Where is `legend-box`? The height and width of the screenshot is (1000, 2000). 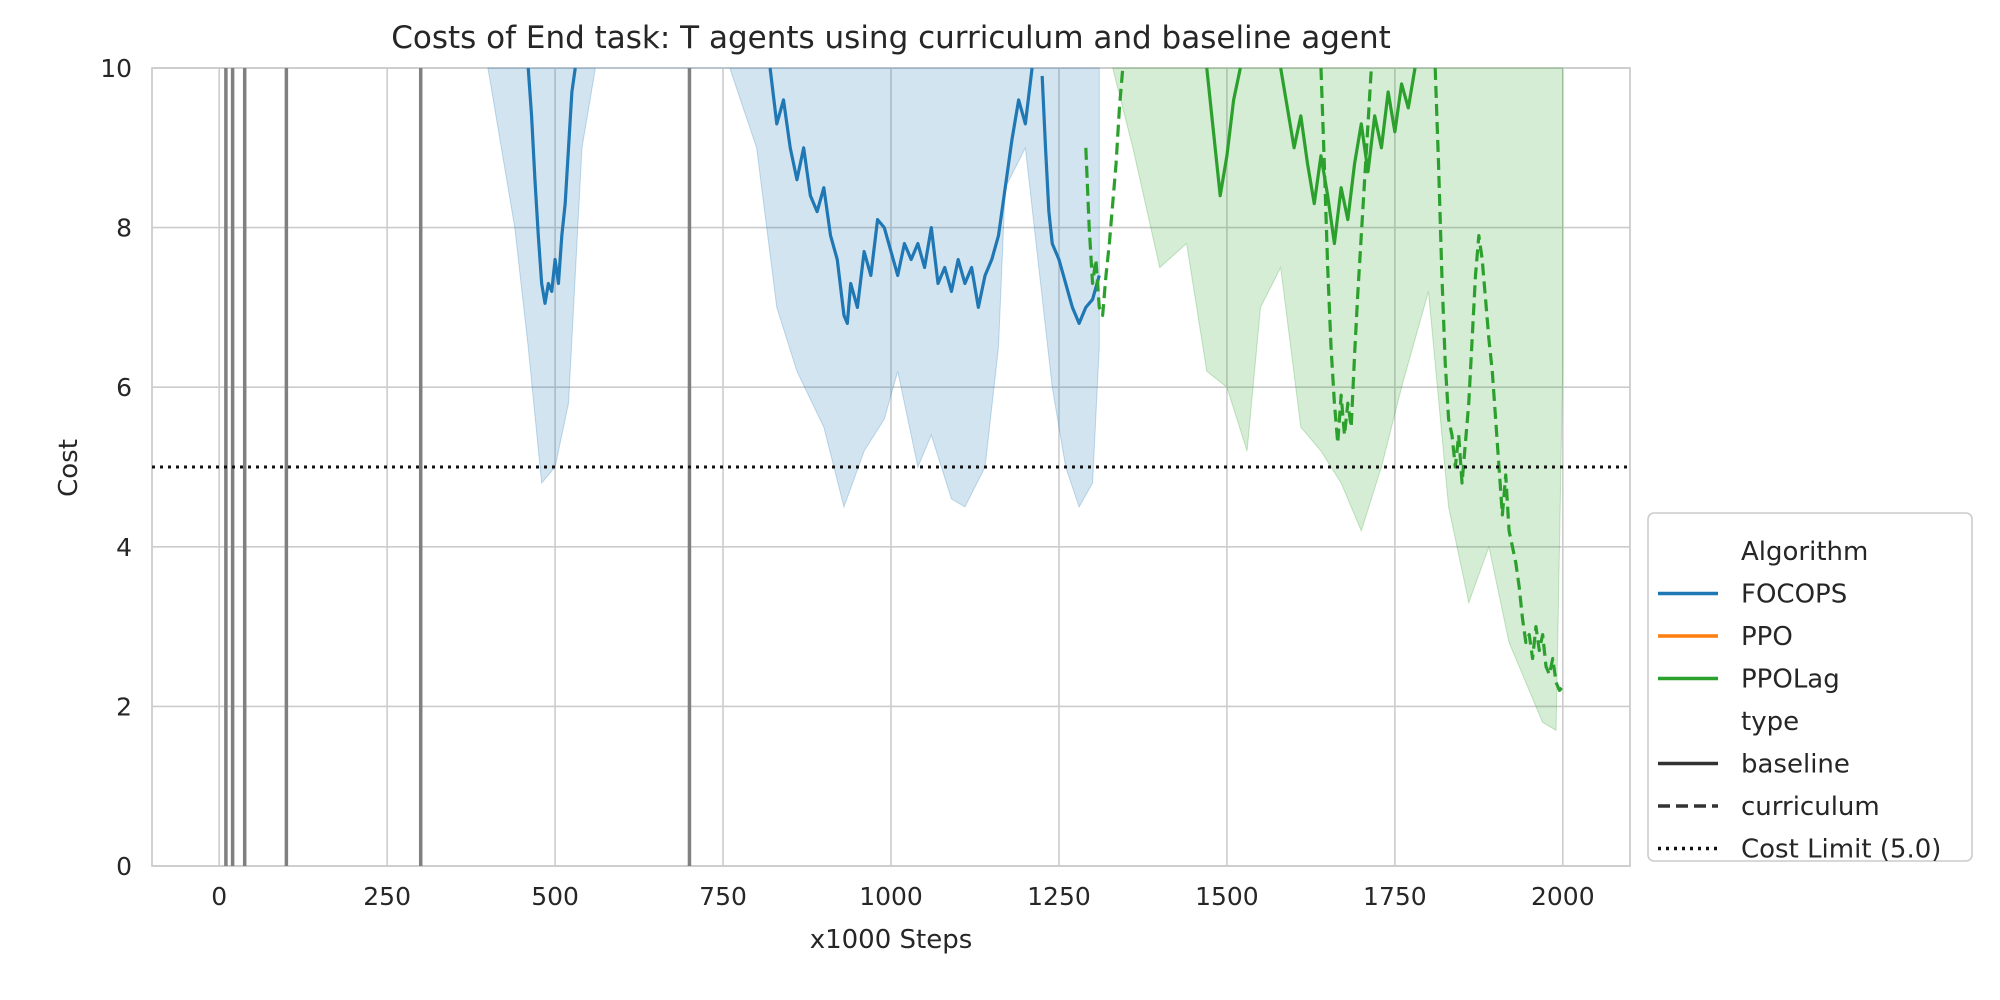 legend-box is located at coordinates (1810, 687).